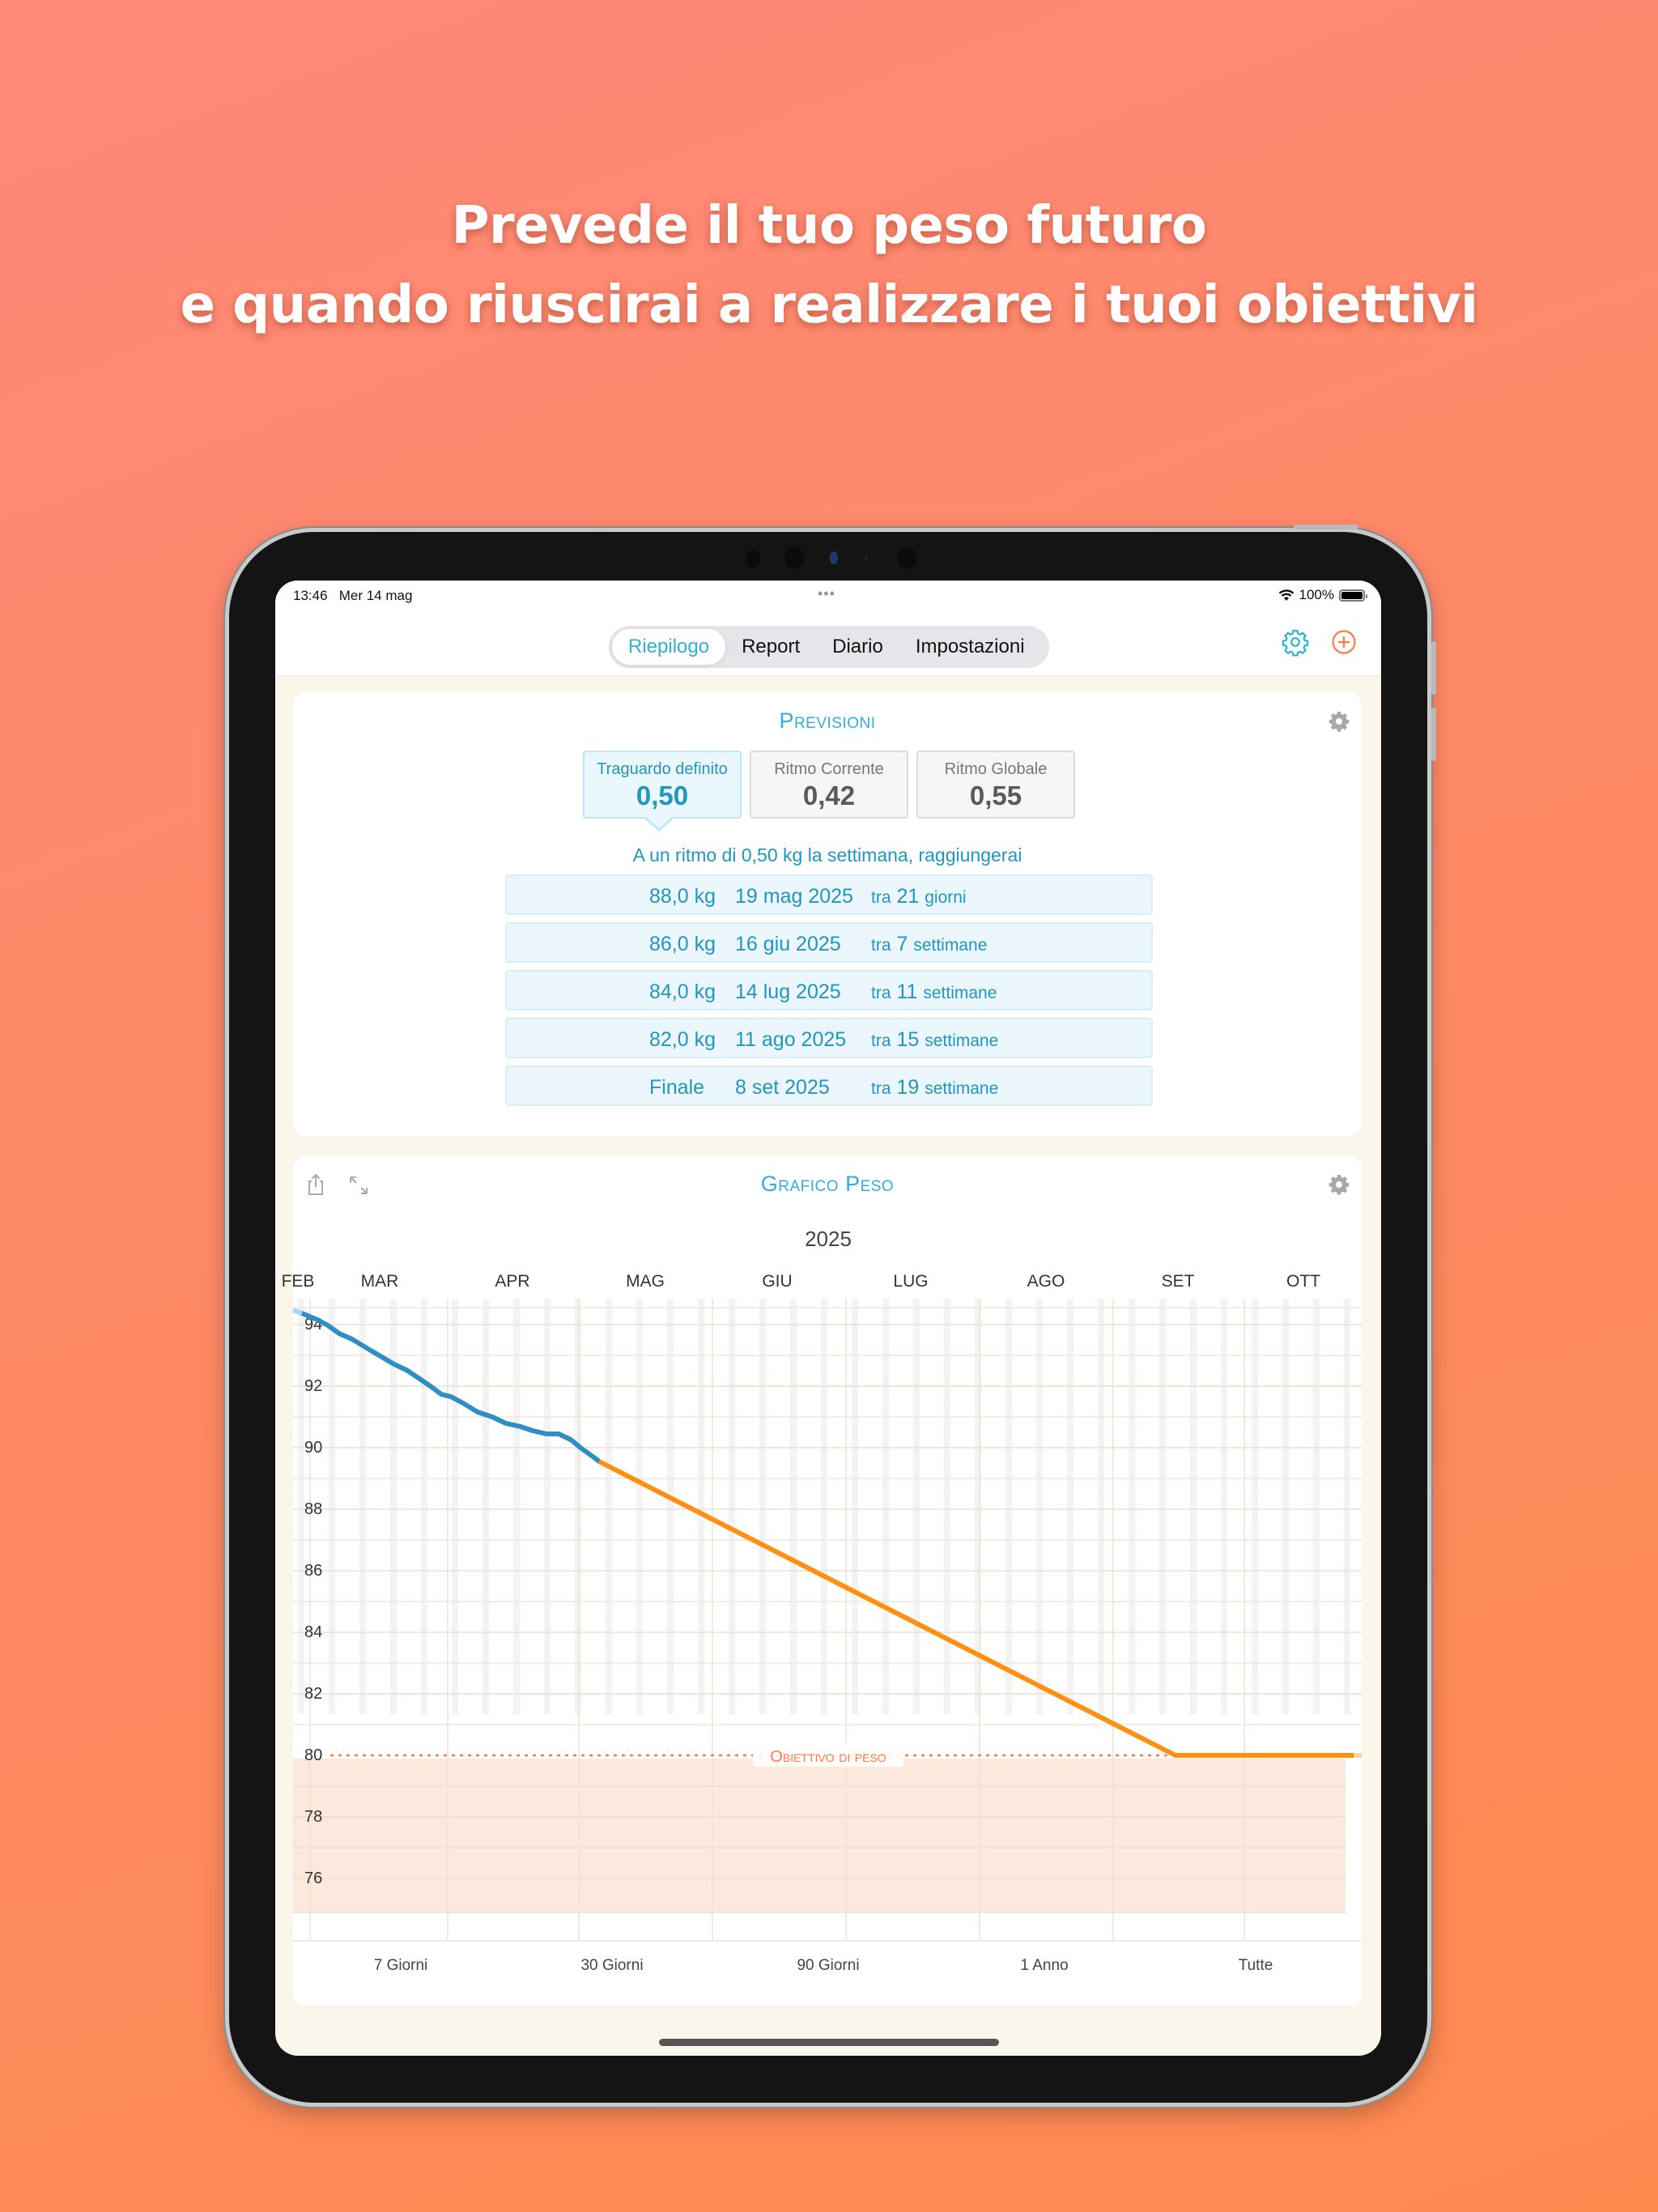 The height and width of the screenshot is (2212, 1658). I want to click on y-major-gridlines, so click(827, 1510).